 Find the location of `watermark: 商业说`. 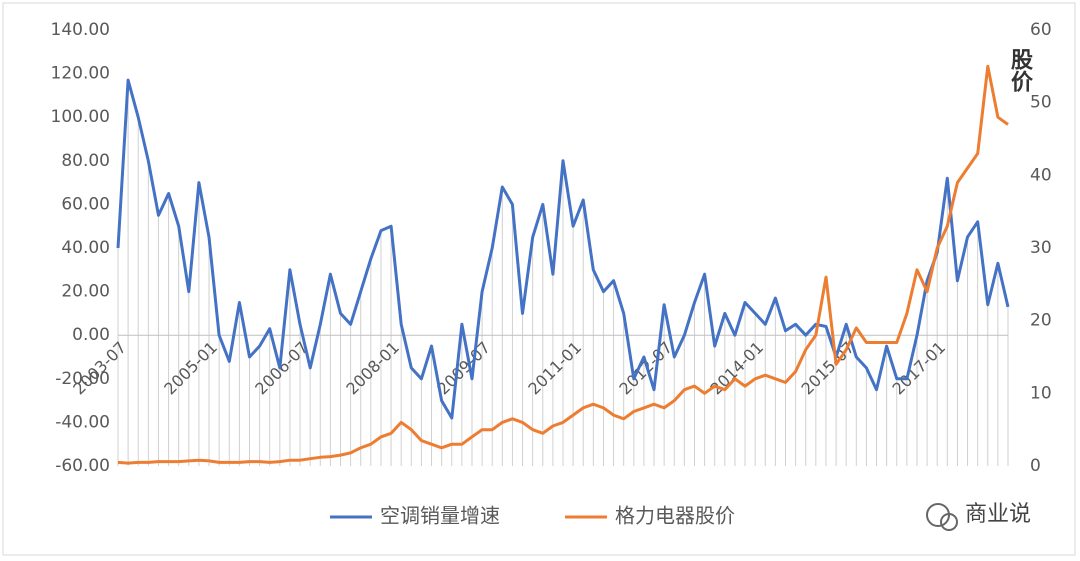

watermark: 商业说 is located at coordinates (978, 516).